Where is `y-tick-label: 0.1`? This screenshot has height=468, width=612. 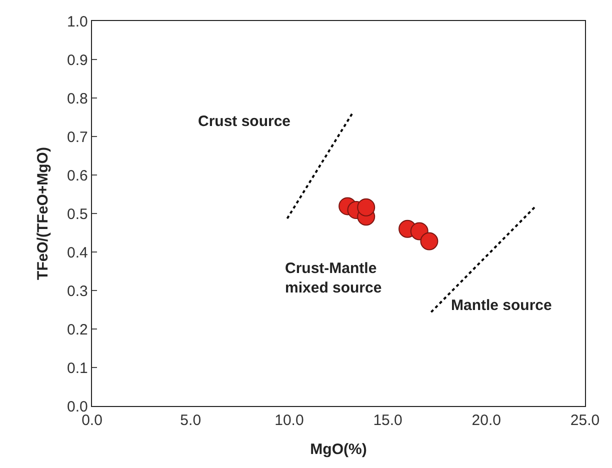 y-tick-label: 0.1 is located at coordinates (77, 368).